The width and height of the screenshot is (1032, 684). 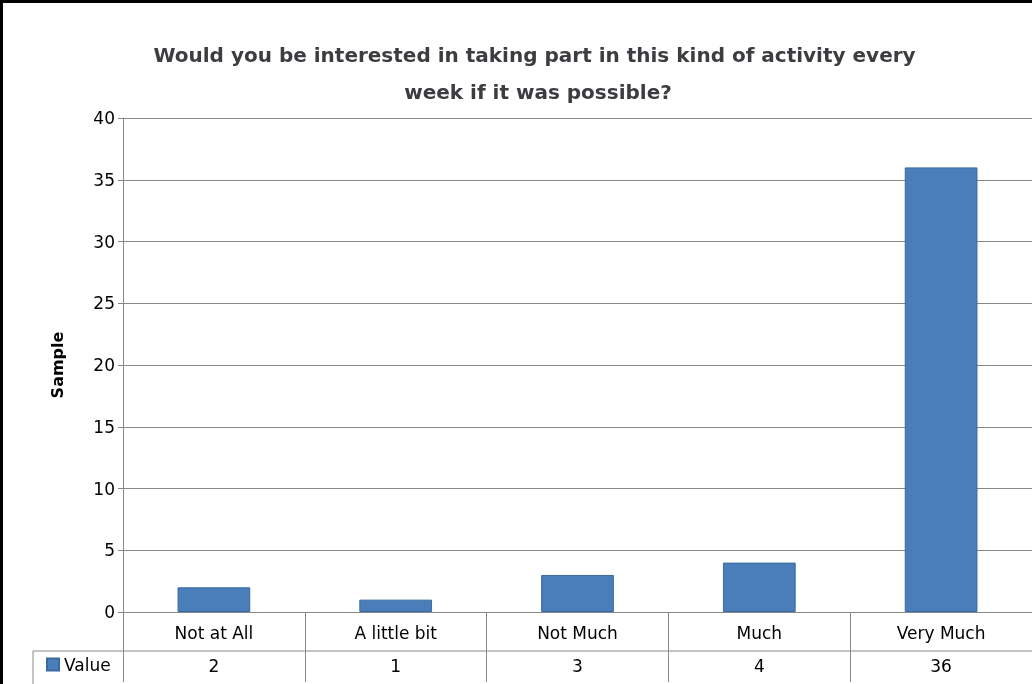 I want to click on y-tick-label: 20, so click(x=104, y=365).